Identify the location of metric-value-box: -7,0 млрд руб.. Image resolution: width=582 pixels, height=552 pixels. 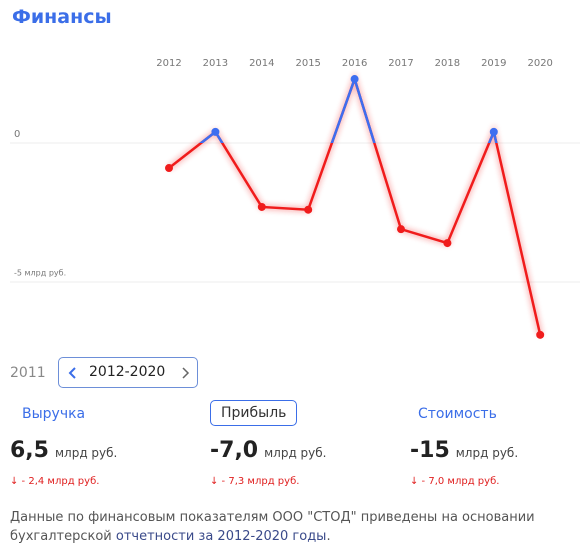
(268, 450).